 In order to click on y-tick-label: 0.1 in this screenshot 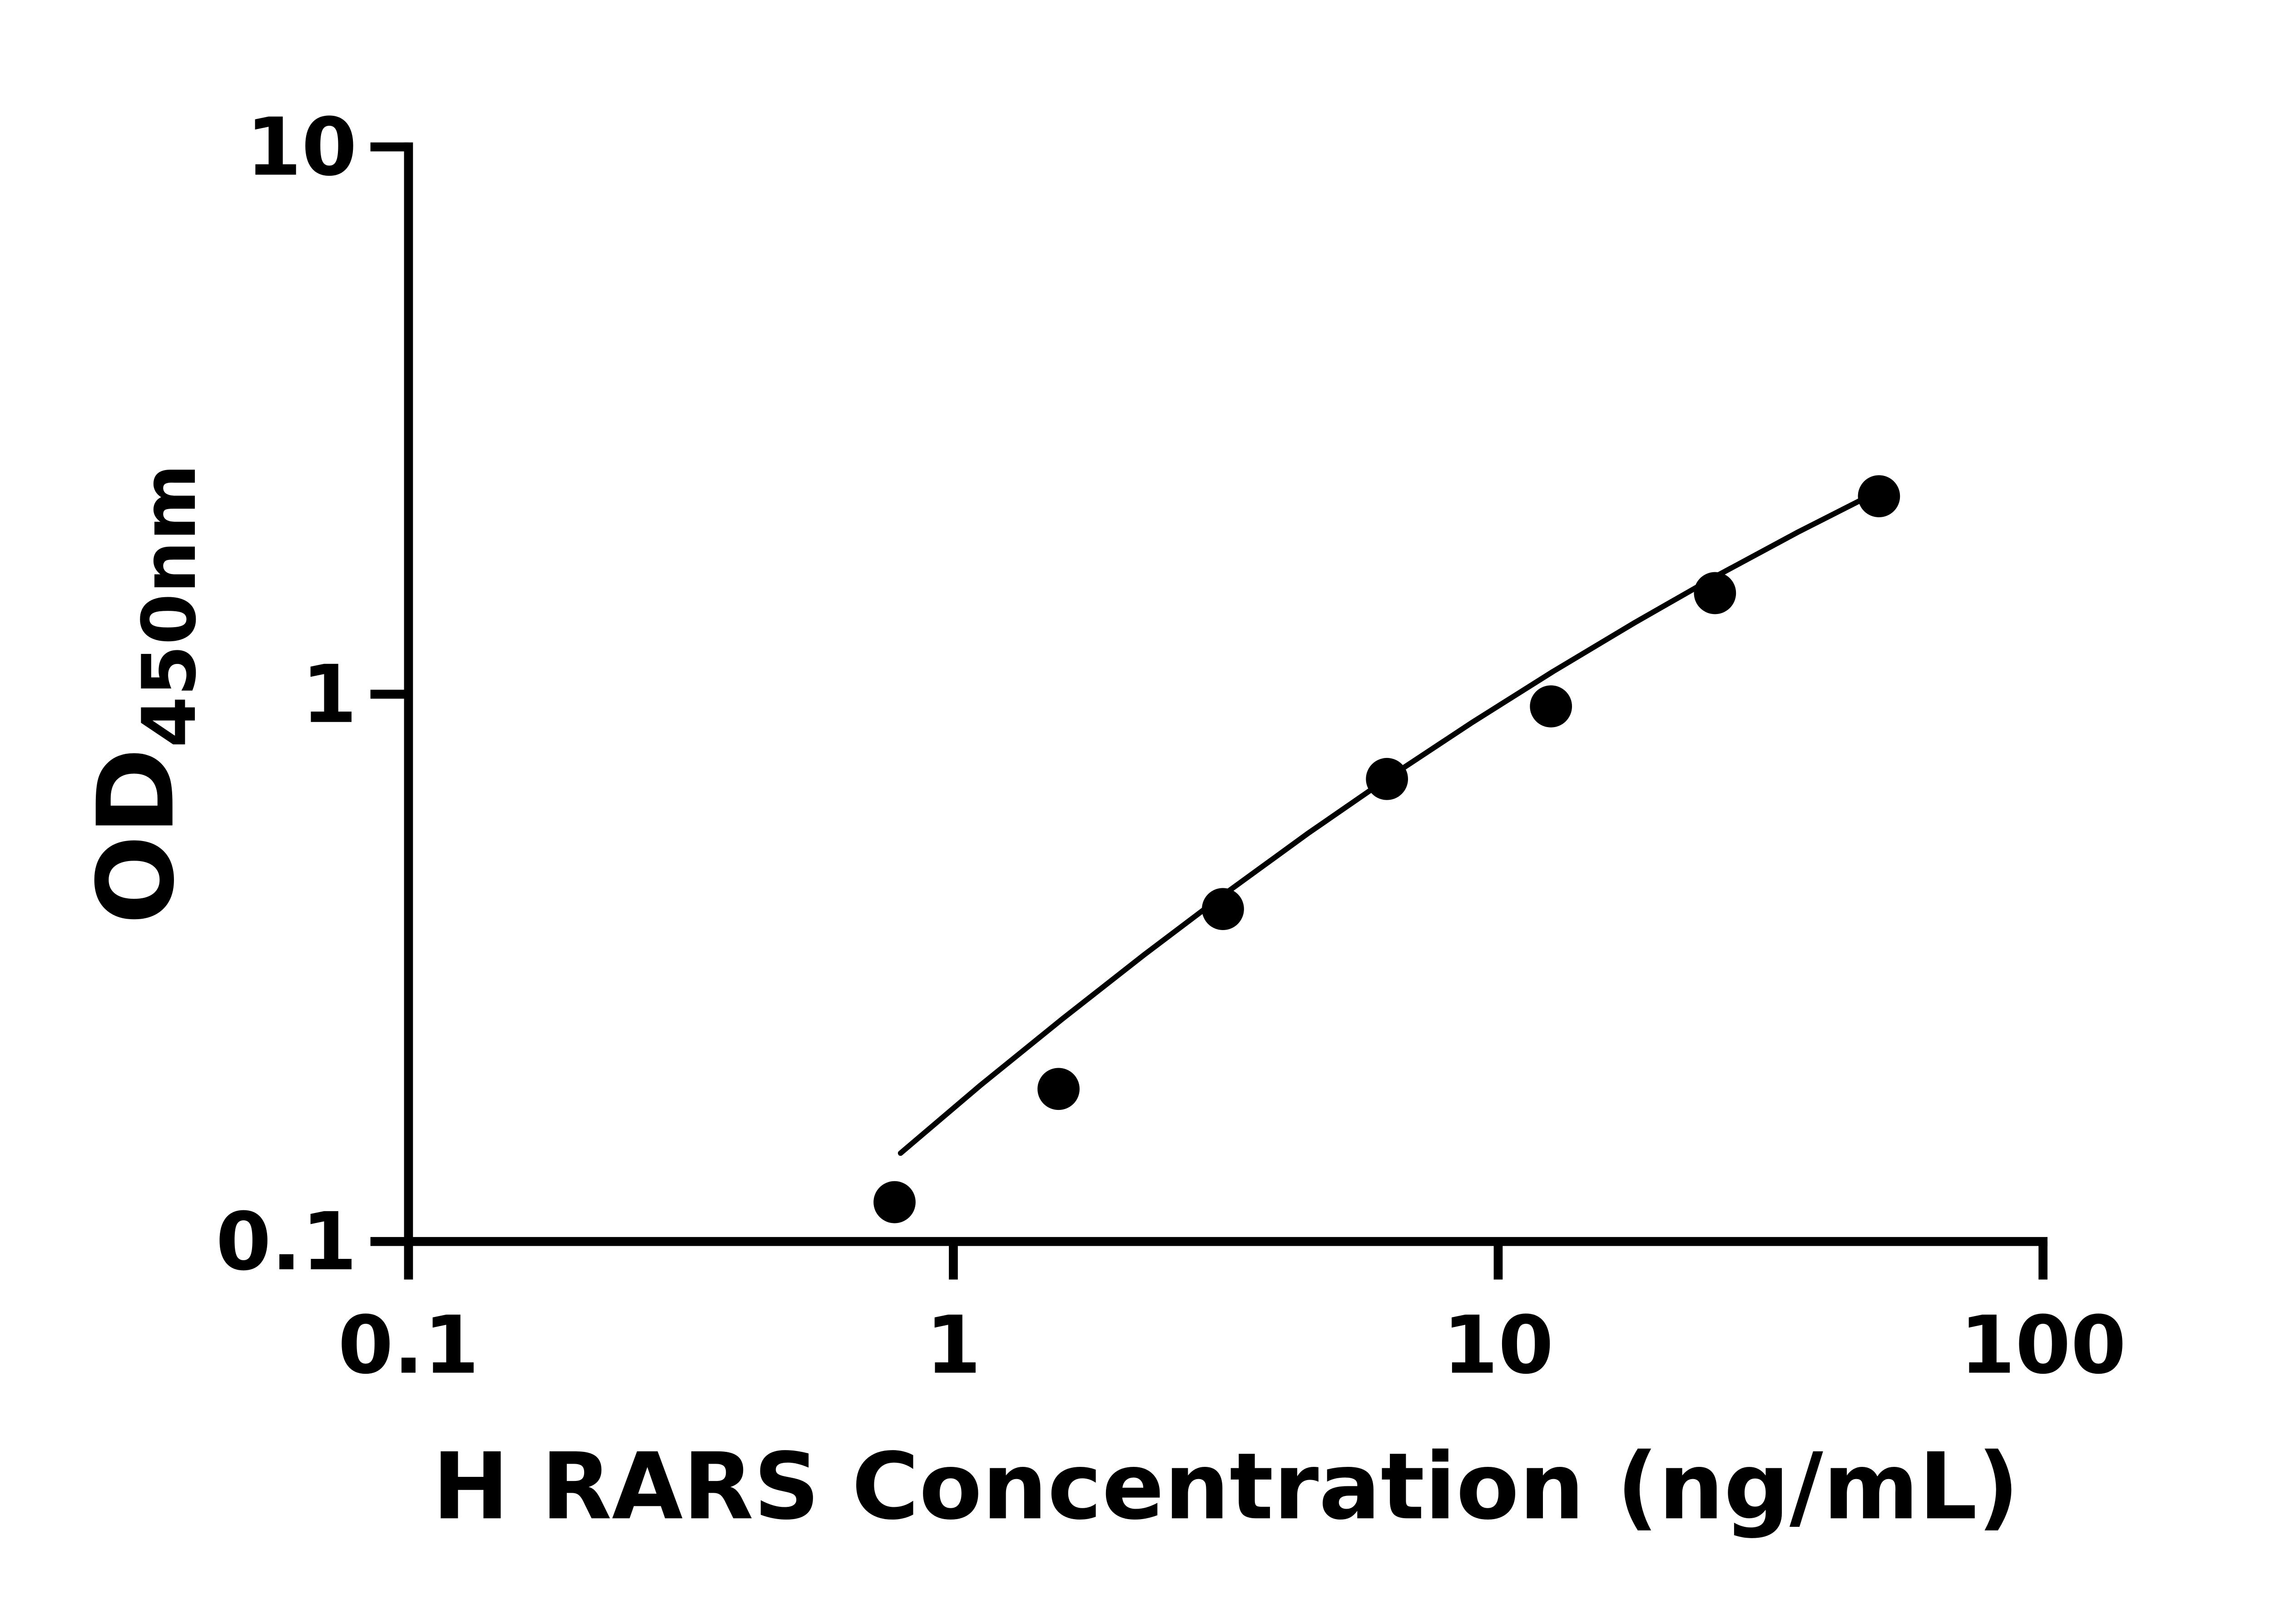, I will do `click(286, 1242)`.